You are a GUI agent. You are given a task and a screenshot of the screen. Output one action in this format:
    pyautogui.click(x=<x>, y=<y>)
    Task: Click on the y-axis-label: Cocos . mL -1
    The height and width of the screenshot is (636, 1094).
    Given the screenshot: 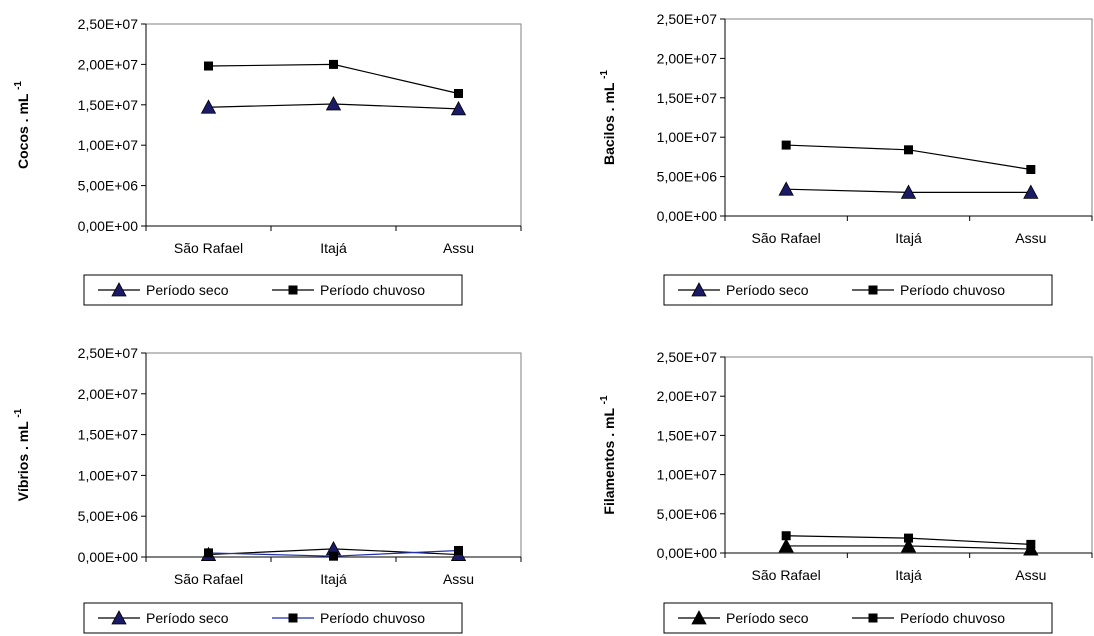 What is the action you would take?
    pyautogui.click(x=22, y=125)
    